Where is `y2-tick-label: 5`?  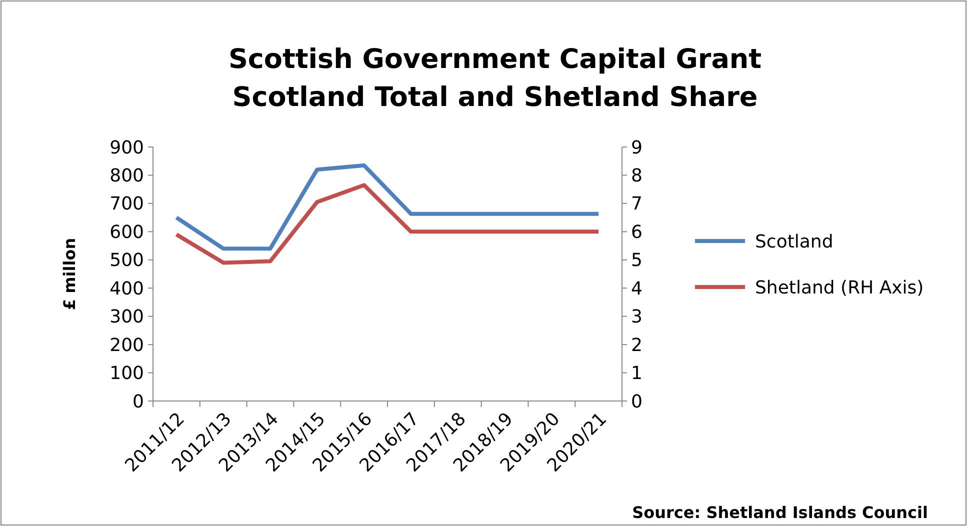 y2-tick-label: 5 is located at coordinates (636, 261).